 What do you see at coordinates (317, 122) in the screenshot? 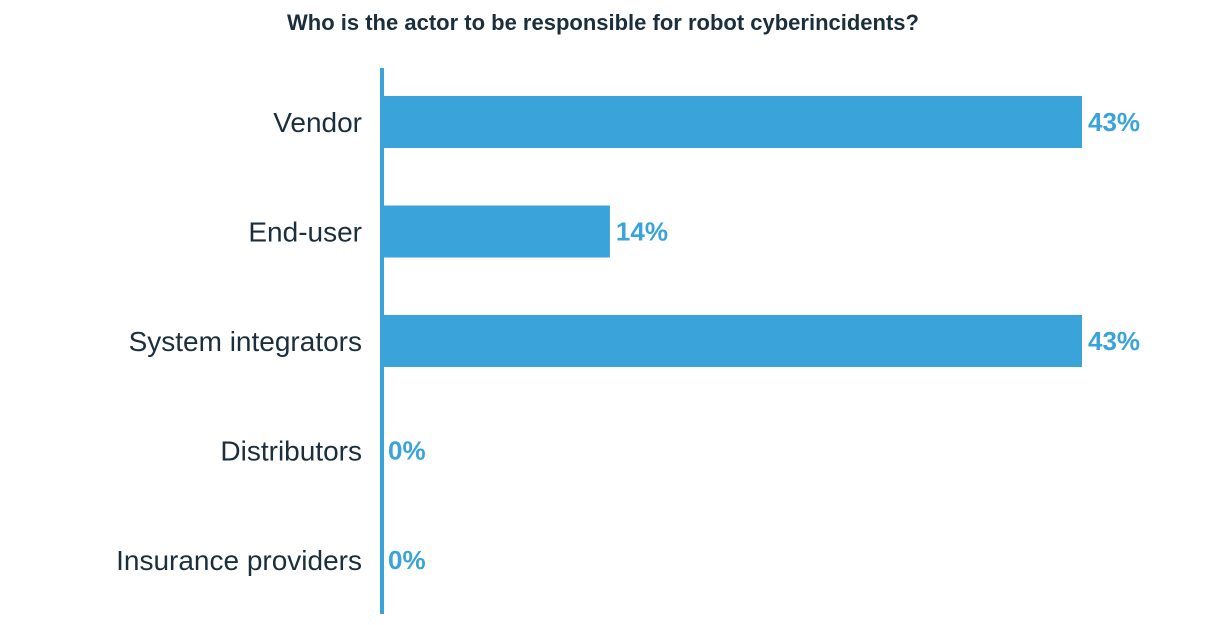
I see `category-label-vendor: Vendor` at bounding box center [317, 122].